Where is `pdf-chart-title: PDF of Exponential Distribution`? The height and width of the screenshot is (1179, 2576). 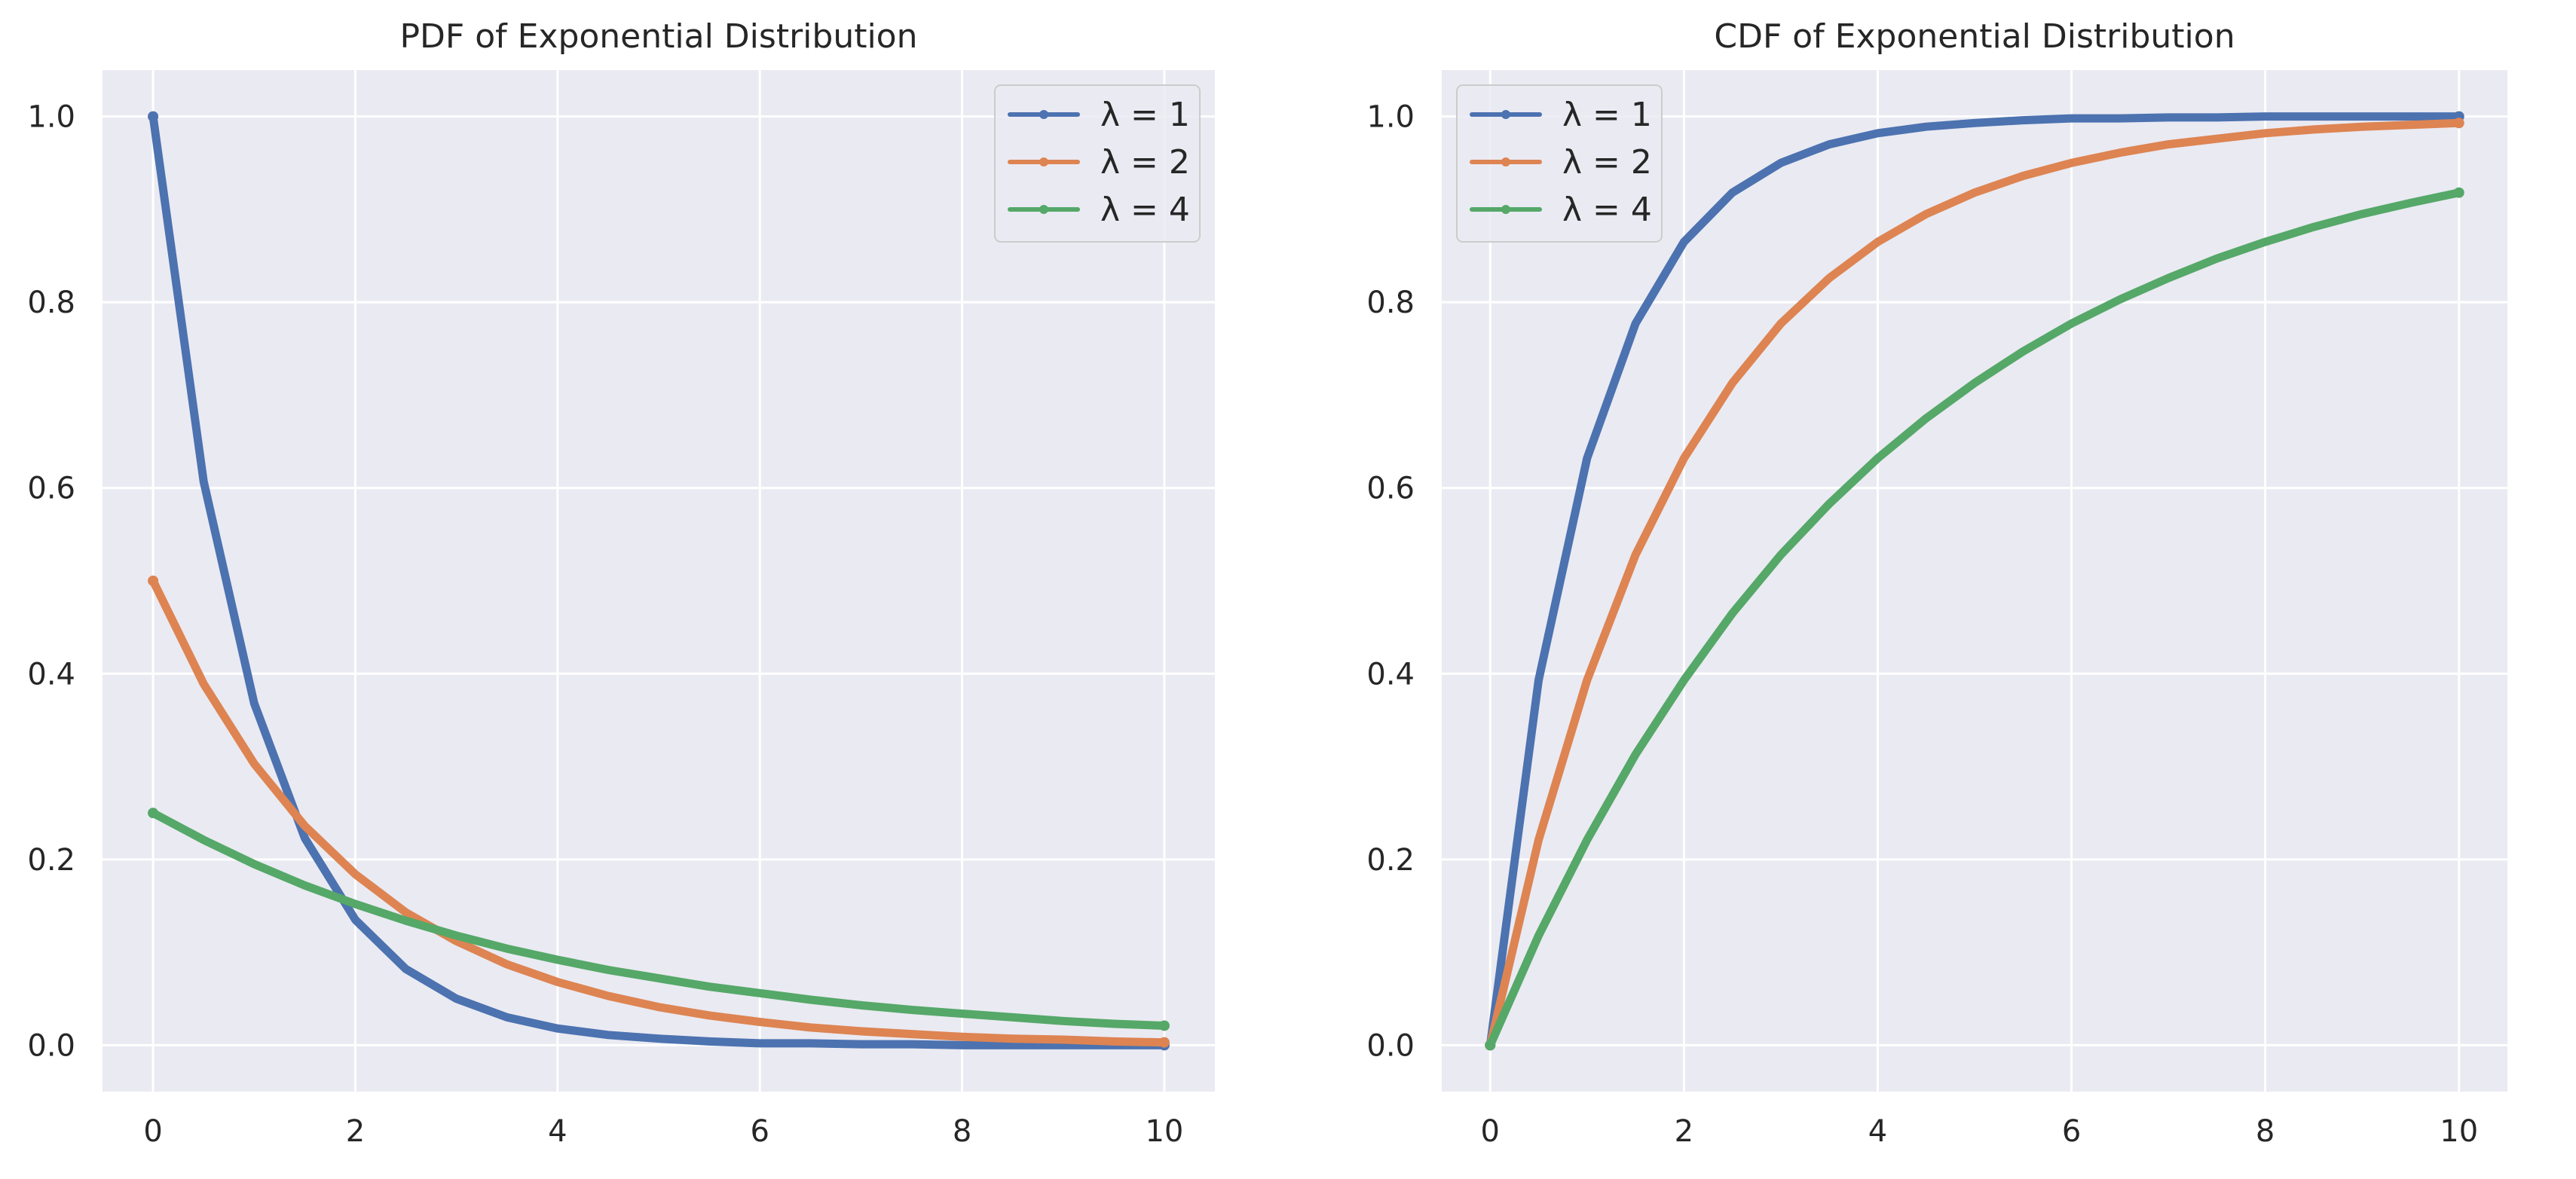 pdf-chart-title: PDF of Exponential Distribution is located at coordinates (659, 36).